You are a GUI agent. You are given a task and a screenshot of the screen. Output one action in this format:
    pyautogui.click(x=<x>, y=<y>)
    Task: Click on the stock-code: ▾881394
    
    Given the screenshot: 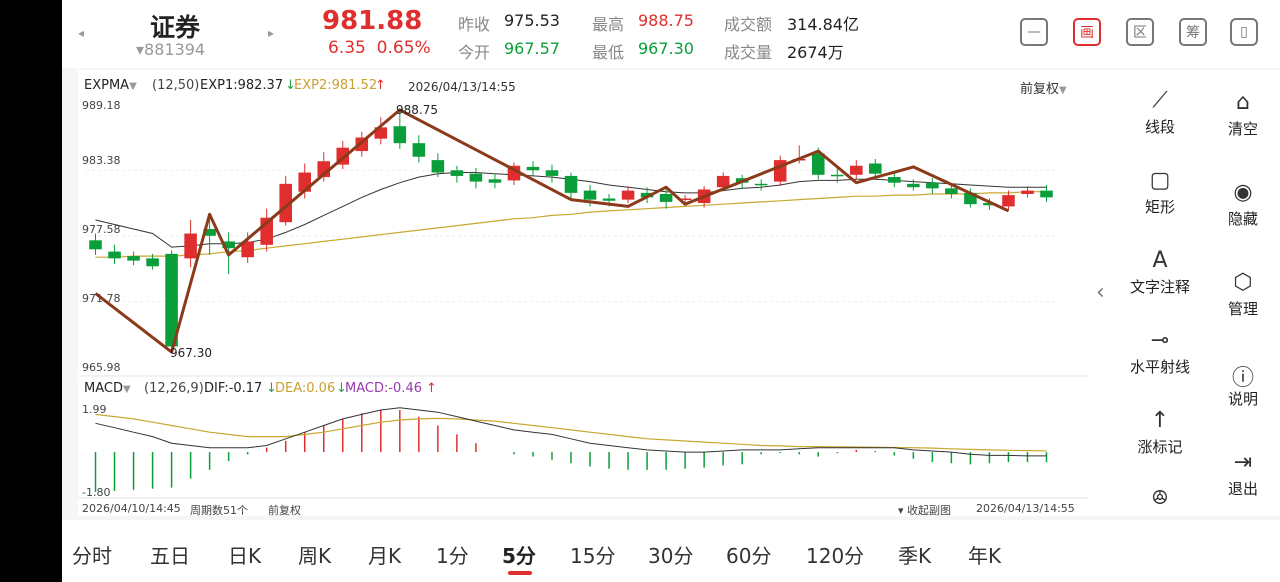 What is the action you would take?
    pyautogui.click(x=171, y=49)
    